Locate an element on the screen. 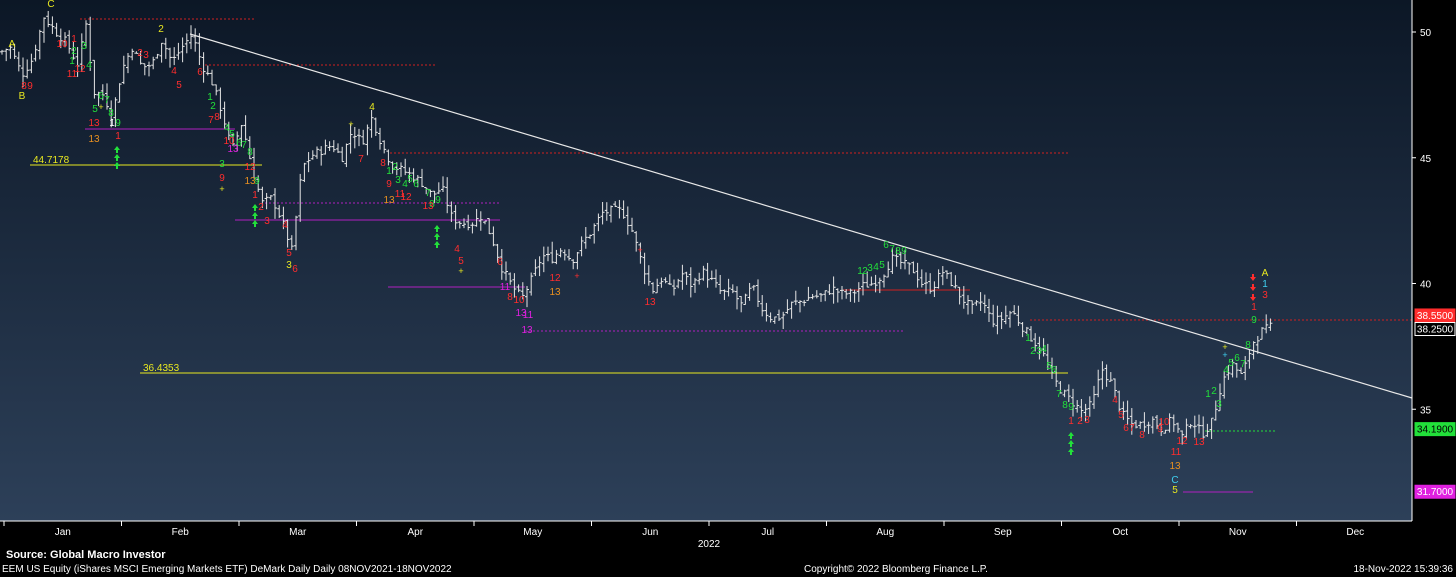 The image size is (1456, 577). x-tick-label: Aug is located at coordinates (885, 532).